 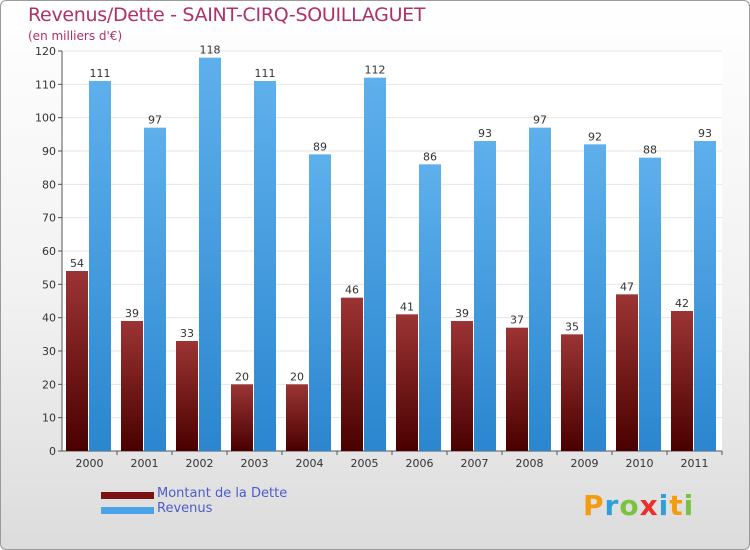 What do you see at coordinates (127, 510) in the screenshot?
I see `legend-swatch-revenus` at bounding box center [127, 510].